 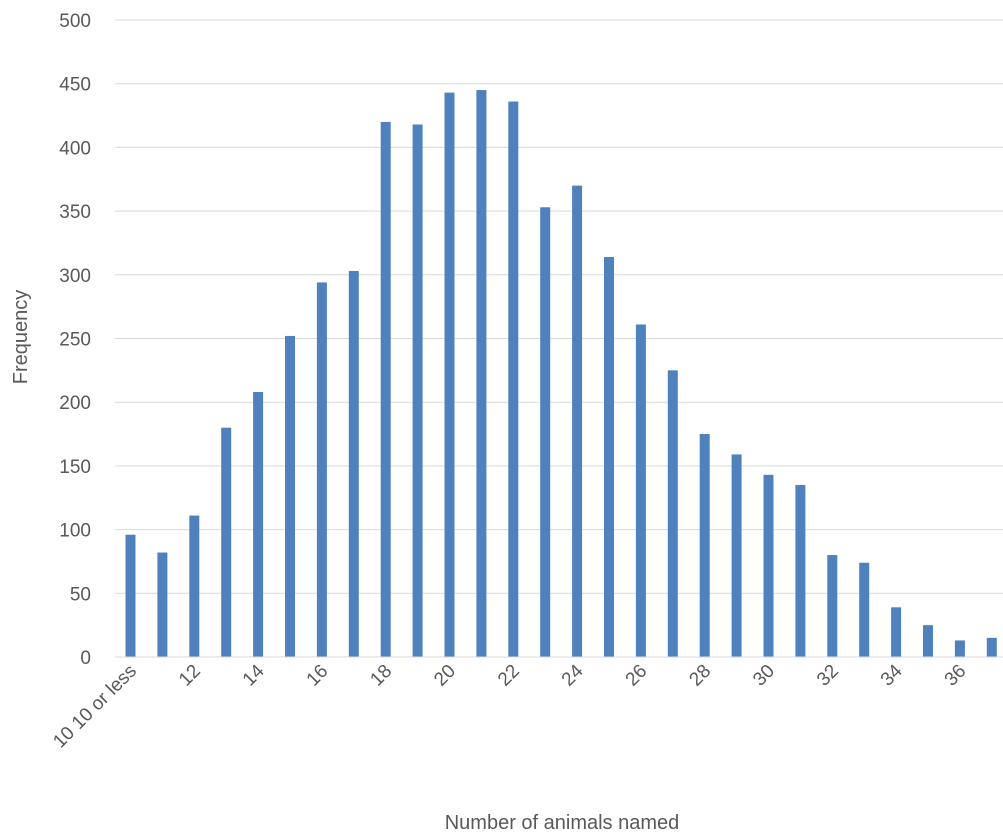 What do you see at coordinates (445, 676) in the screenshot?
I see `x-tick-label: 20` at bounding box center [445, 676].